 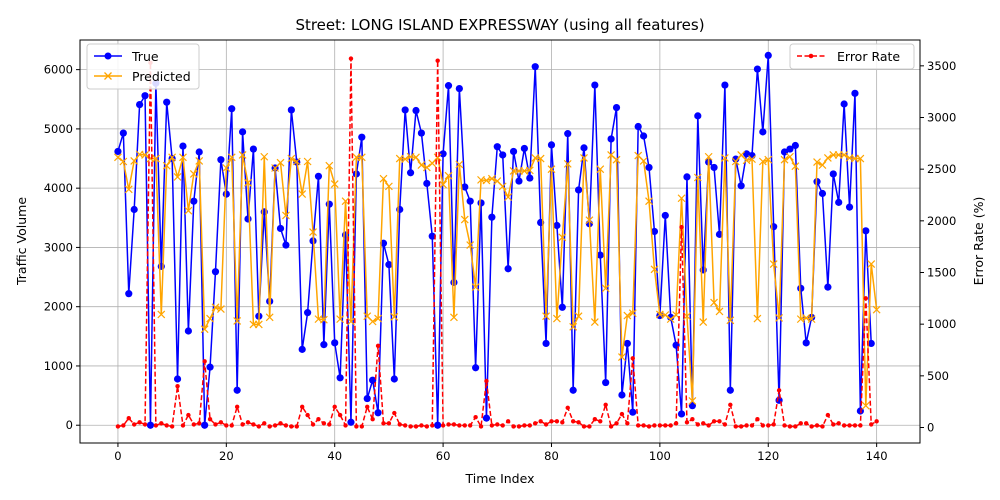 What do you see at coordinates (443, 456) in the screenshot?
I see `x-tick-label: 60` at bounding box center [443, 456].